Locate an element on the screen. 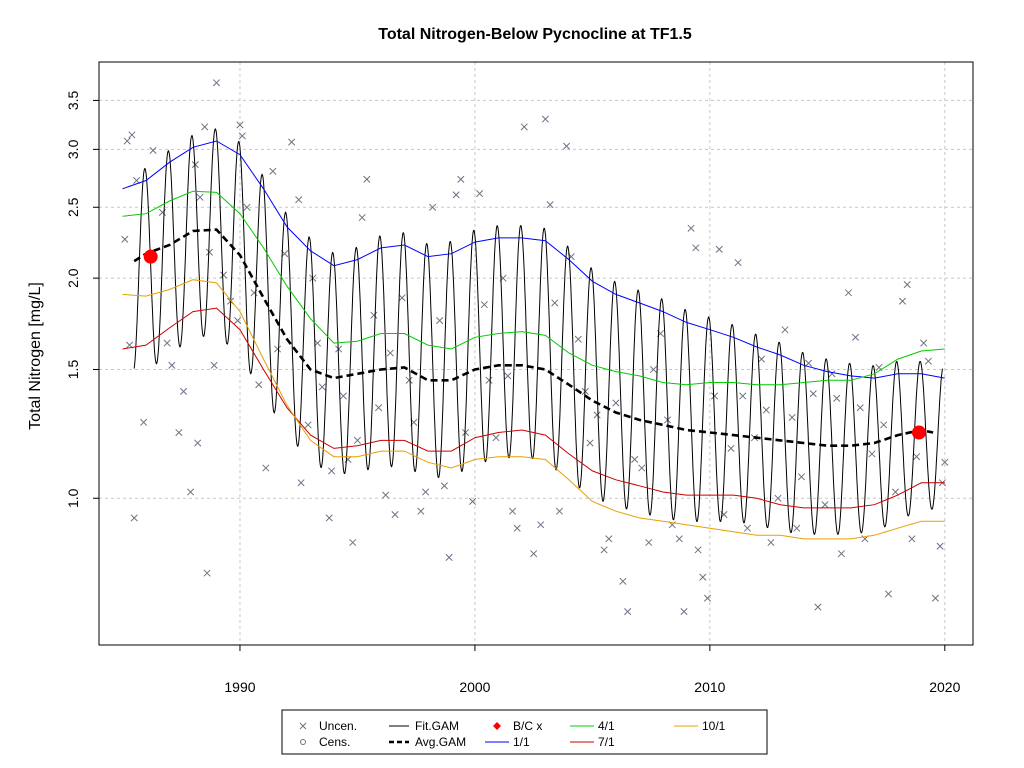 The image size is (1024, 768). legend-label: 7/1 is located at coordinates (606, 742).